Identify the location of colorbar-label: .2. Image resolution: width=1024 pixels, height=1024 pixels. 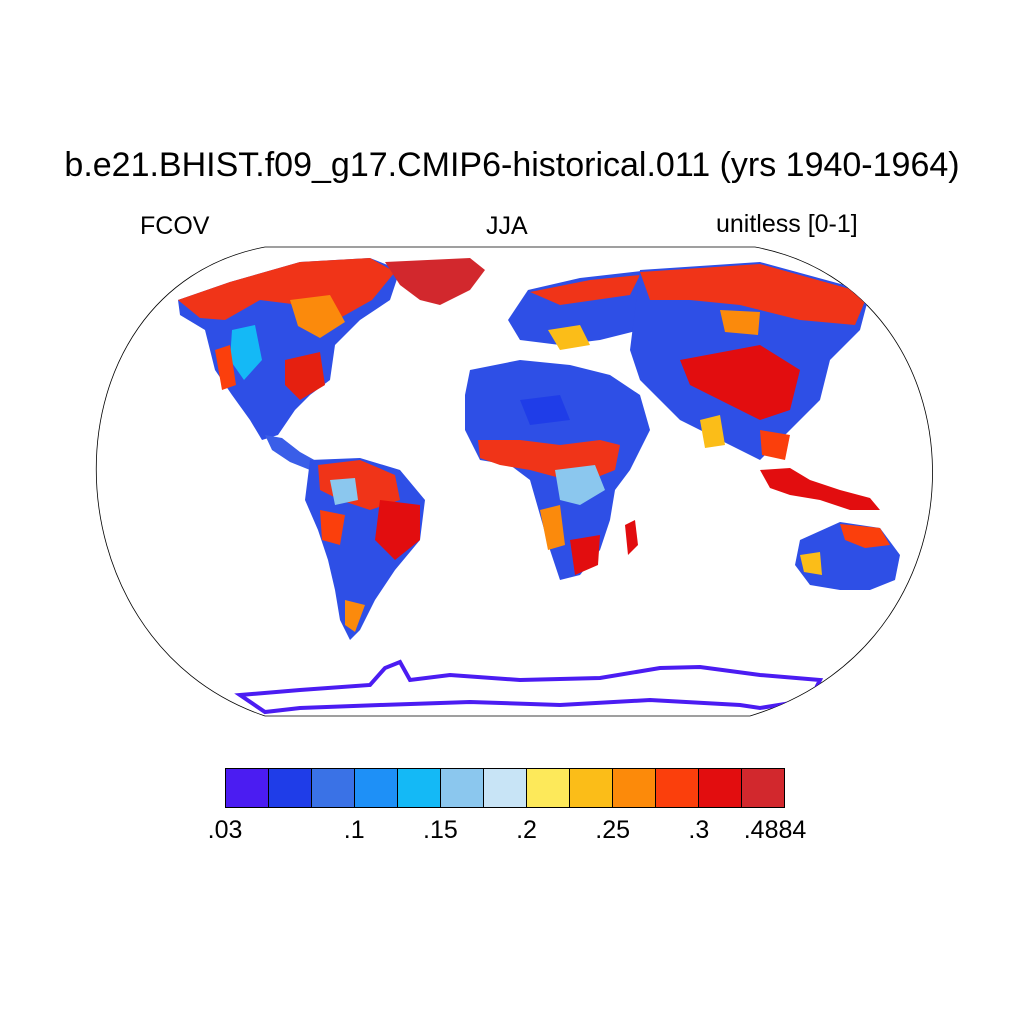
(526, 830).